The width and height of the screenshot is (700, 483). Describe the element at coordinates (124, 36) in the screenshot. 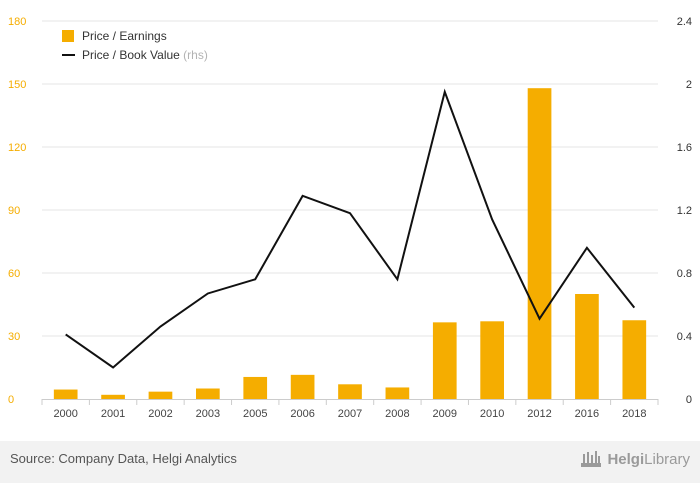

I see `legend-label-pe: Price / Earnings` at that location.